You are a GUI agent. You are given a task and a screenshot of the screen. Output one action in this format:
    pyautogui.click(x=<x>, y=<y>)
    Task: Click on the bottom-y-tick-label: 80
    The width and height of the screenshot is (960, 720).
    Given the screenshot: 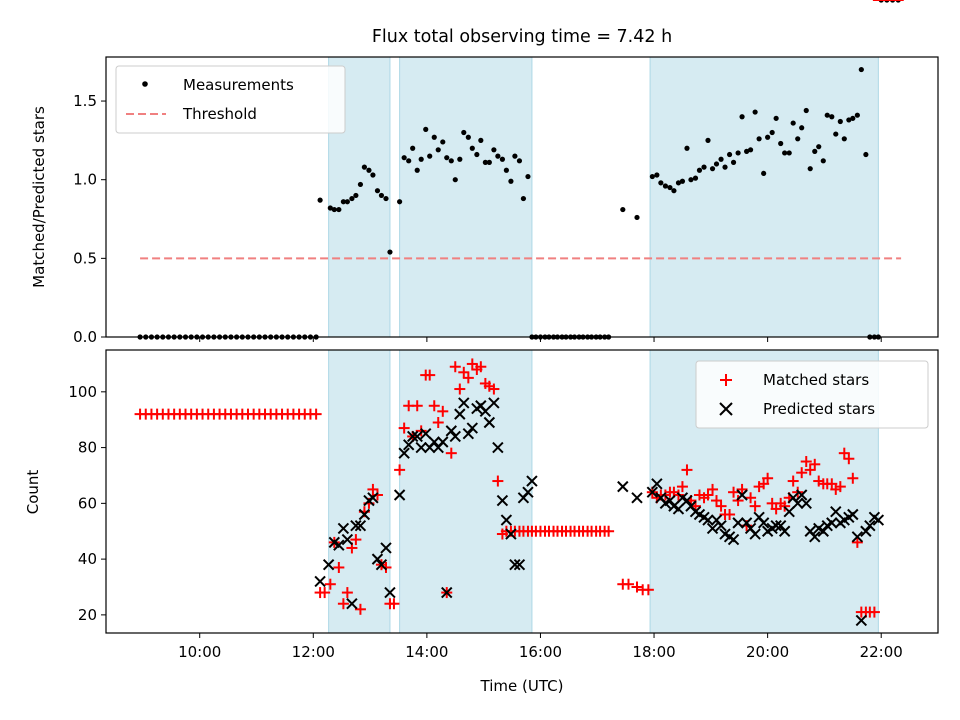 What is the action you would take?
    pyautogui.click(x=87, y=448)
    